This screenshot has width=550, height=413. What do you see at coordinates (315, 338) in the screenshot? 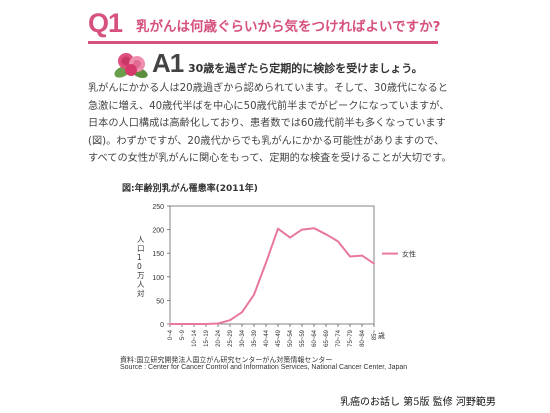
I see `x-tick-label: 60~64` at bounding box center [315, 338].